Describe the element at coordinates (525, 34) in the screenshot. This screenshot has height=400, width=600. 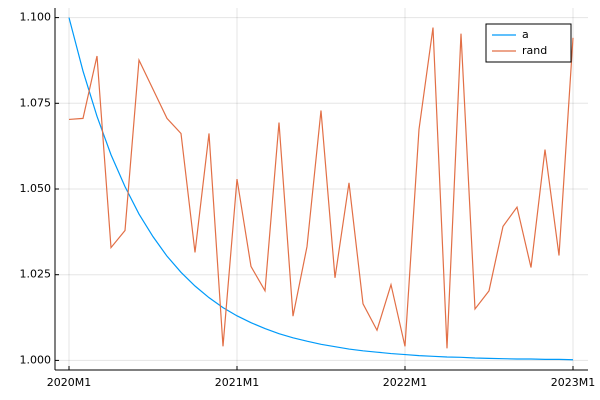
I see `legend-label: a` at that location.